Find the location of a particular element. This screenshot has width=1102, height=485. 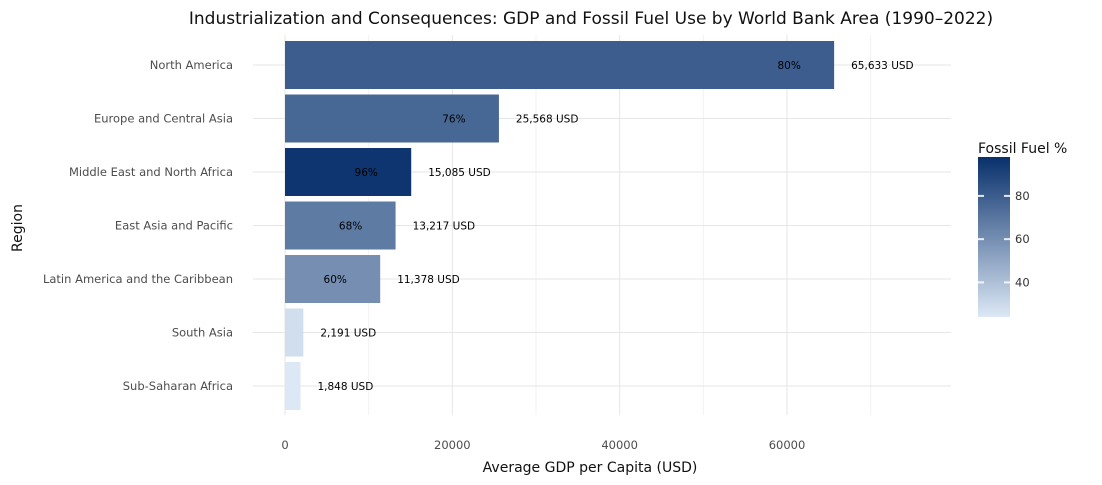

y-tick-label: Europe and Central Asia is located at coordinates (163, 119).